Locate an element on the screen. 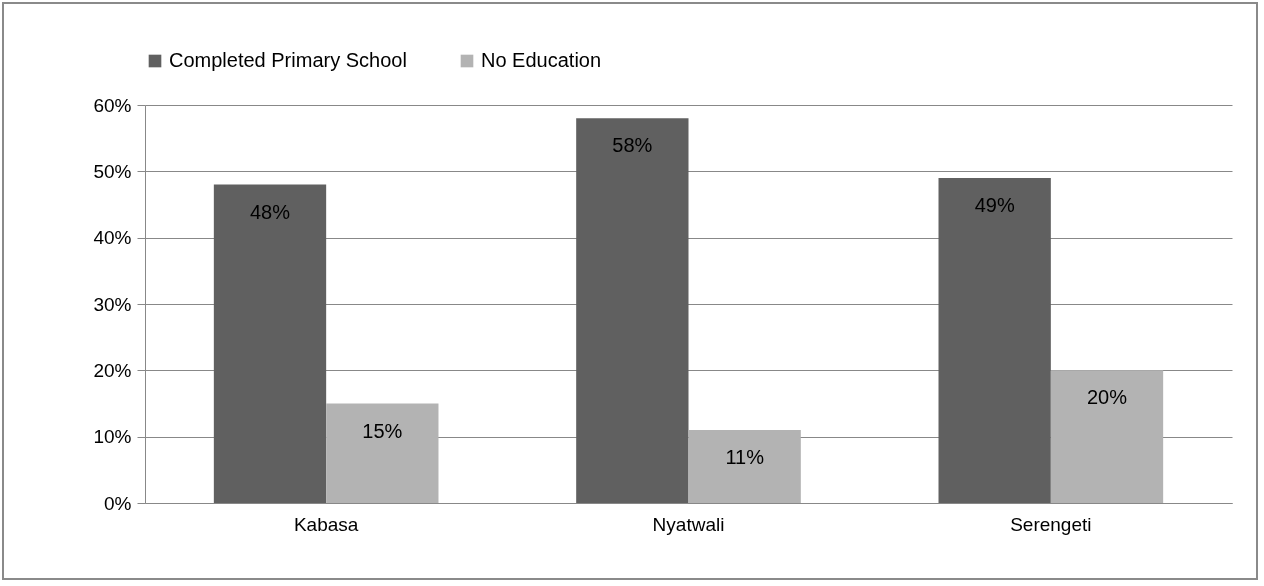  data-label: 58% is located at coordinates (632, 145).